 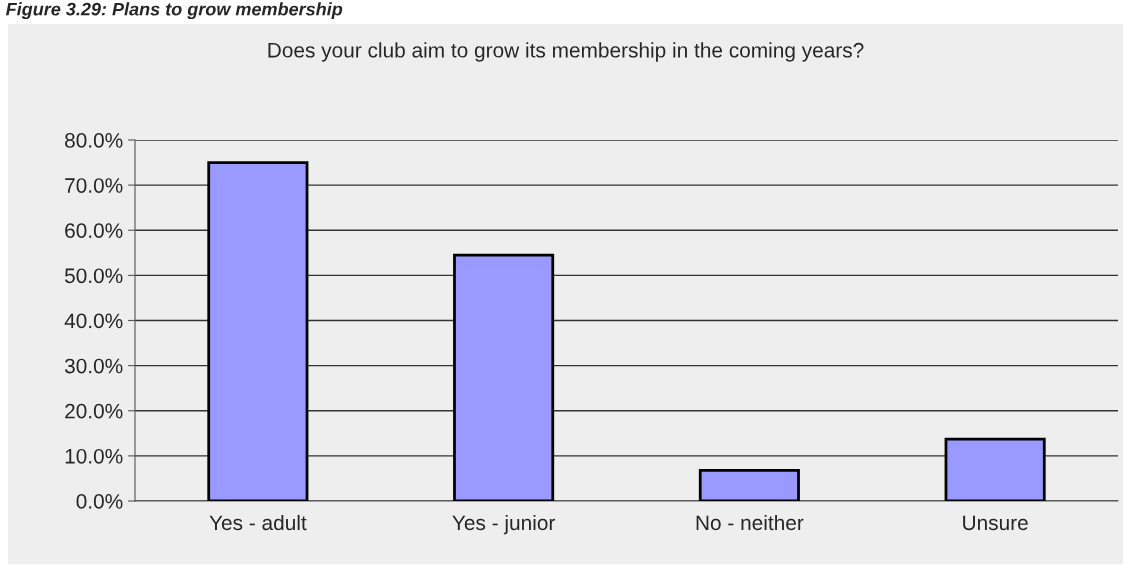 What do you see at coordinates (94, 456) in the screenshot?
I see `y-tick-label: 10.0%` at bounding box center [94, 456].